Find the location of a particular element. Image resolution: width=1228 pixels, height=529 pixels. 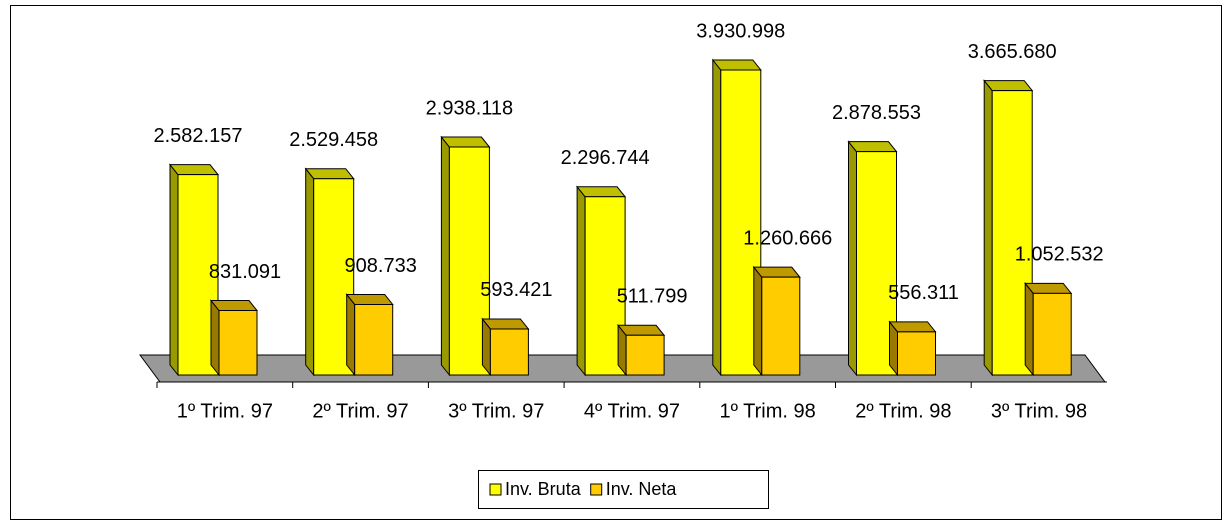

value-label: 1.052.532 is located at coordinates (1059, 255).